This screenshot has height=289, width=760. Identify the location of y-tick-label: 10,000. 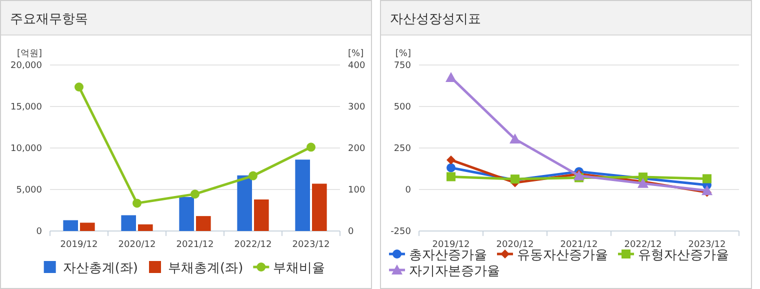
(26, 149).